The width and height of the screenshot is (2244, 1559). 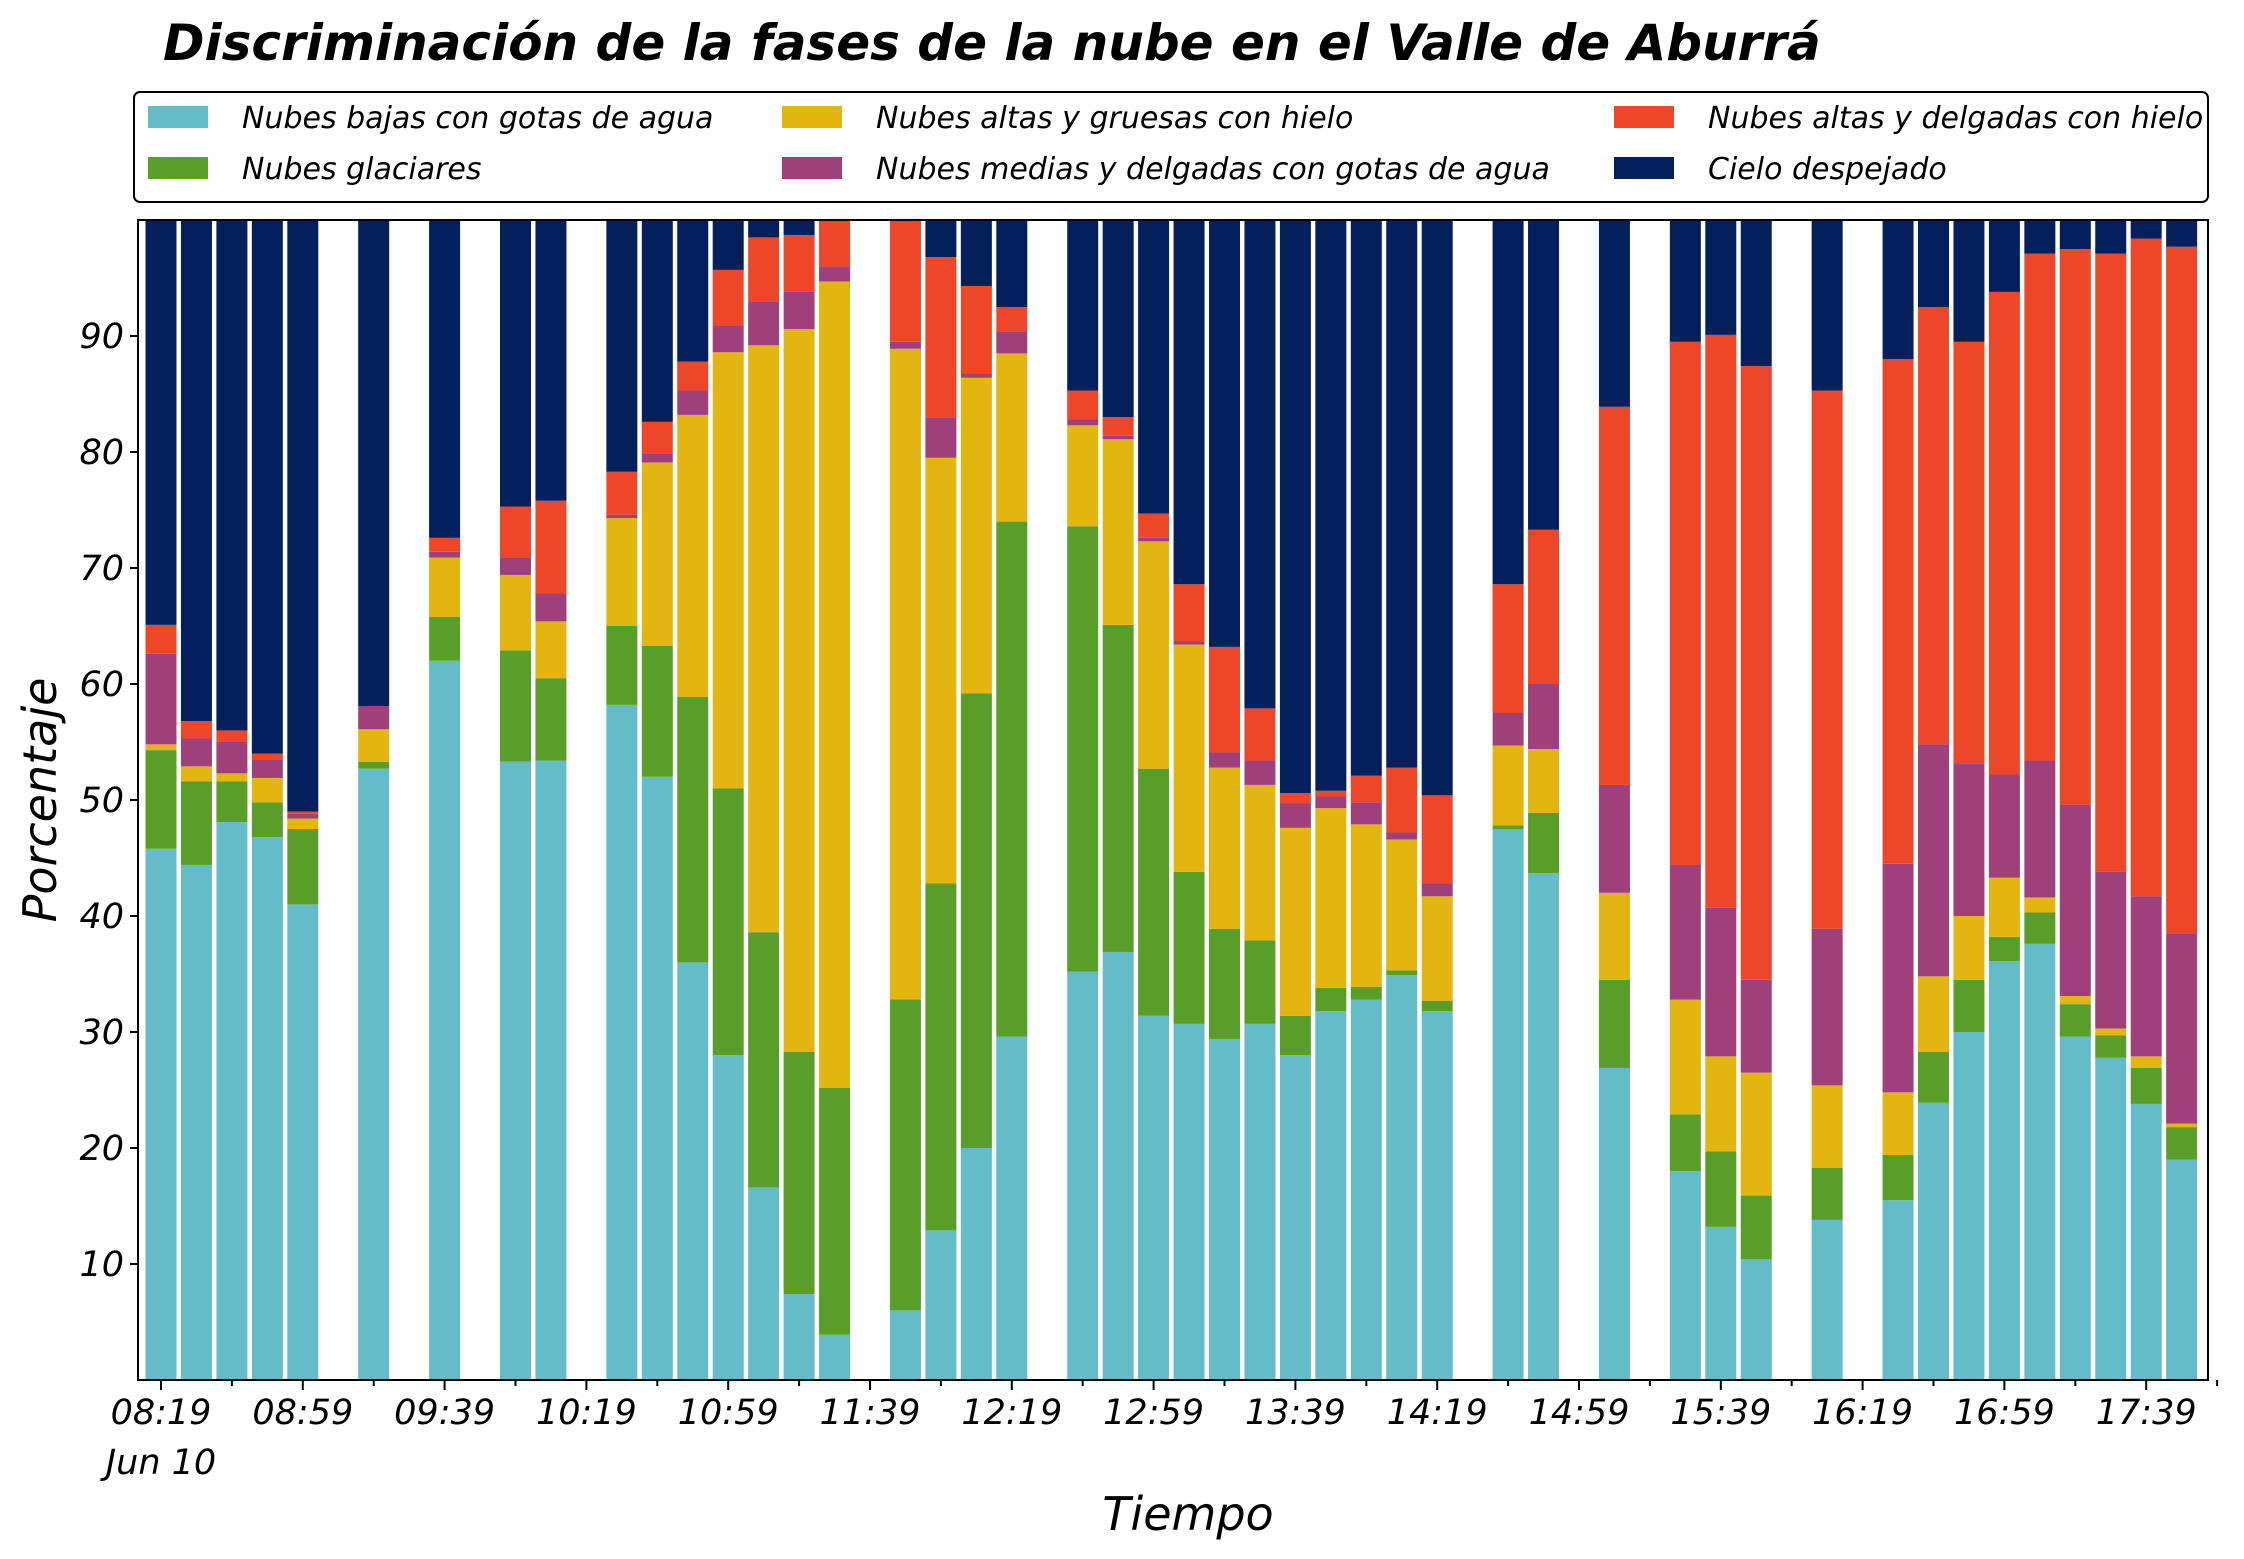 What do you see at coordinates (101, 917) in the screenshot?
I see `y-tick-label: 40` at bounding box center [101, 917].